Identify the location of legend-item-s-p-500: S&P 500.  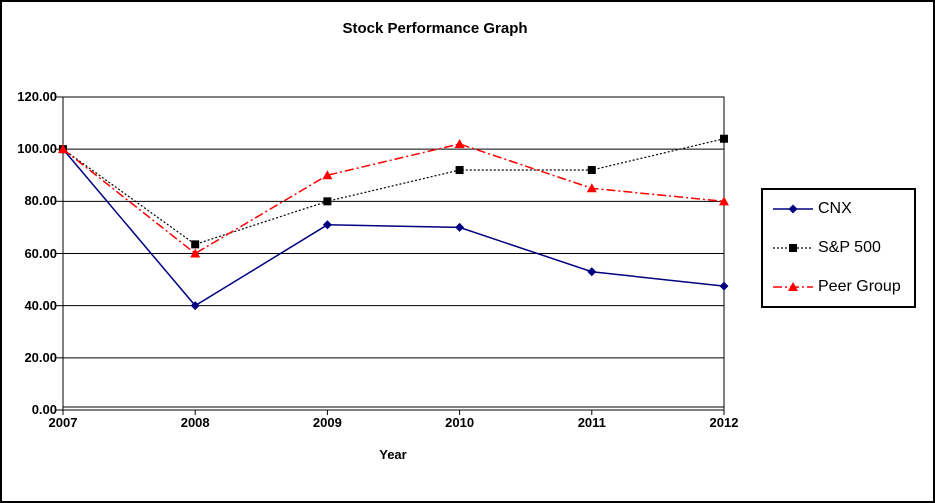
(838, 248).